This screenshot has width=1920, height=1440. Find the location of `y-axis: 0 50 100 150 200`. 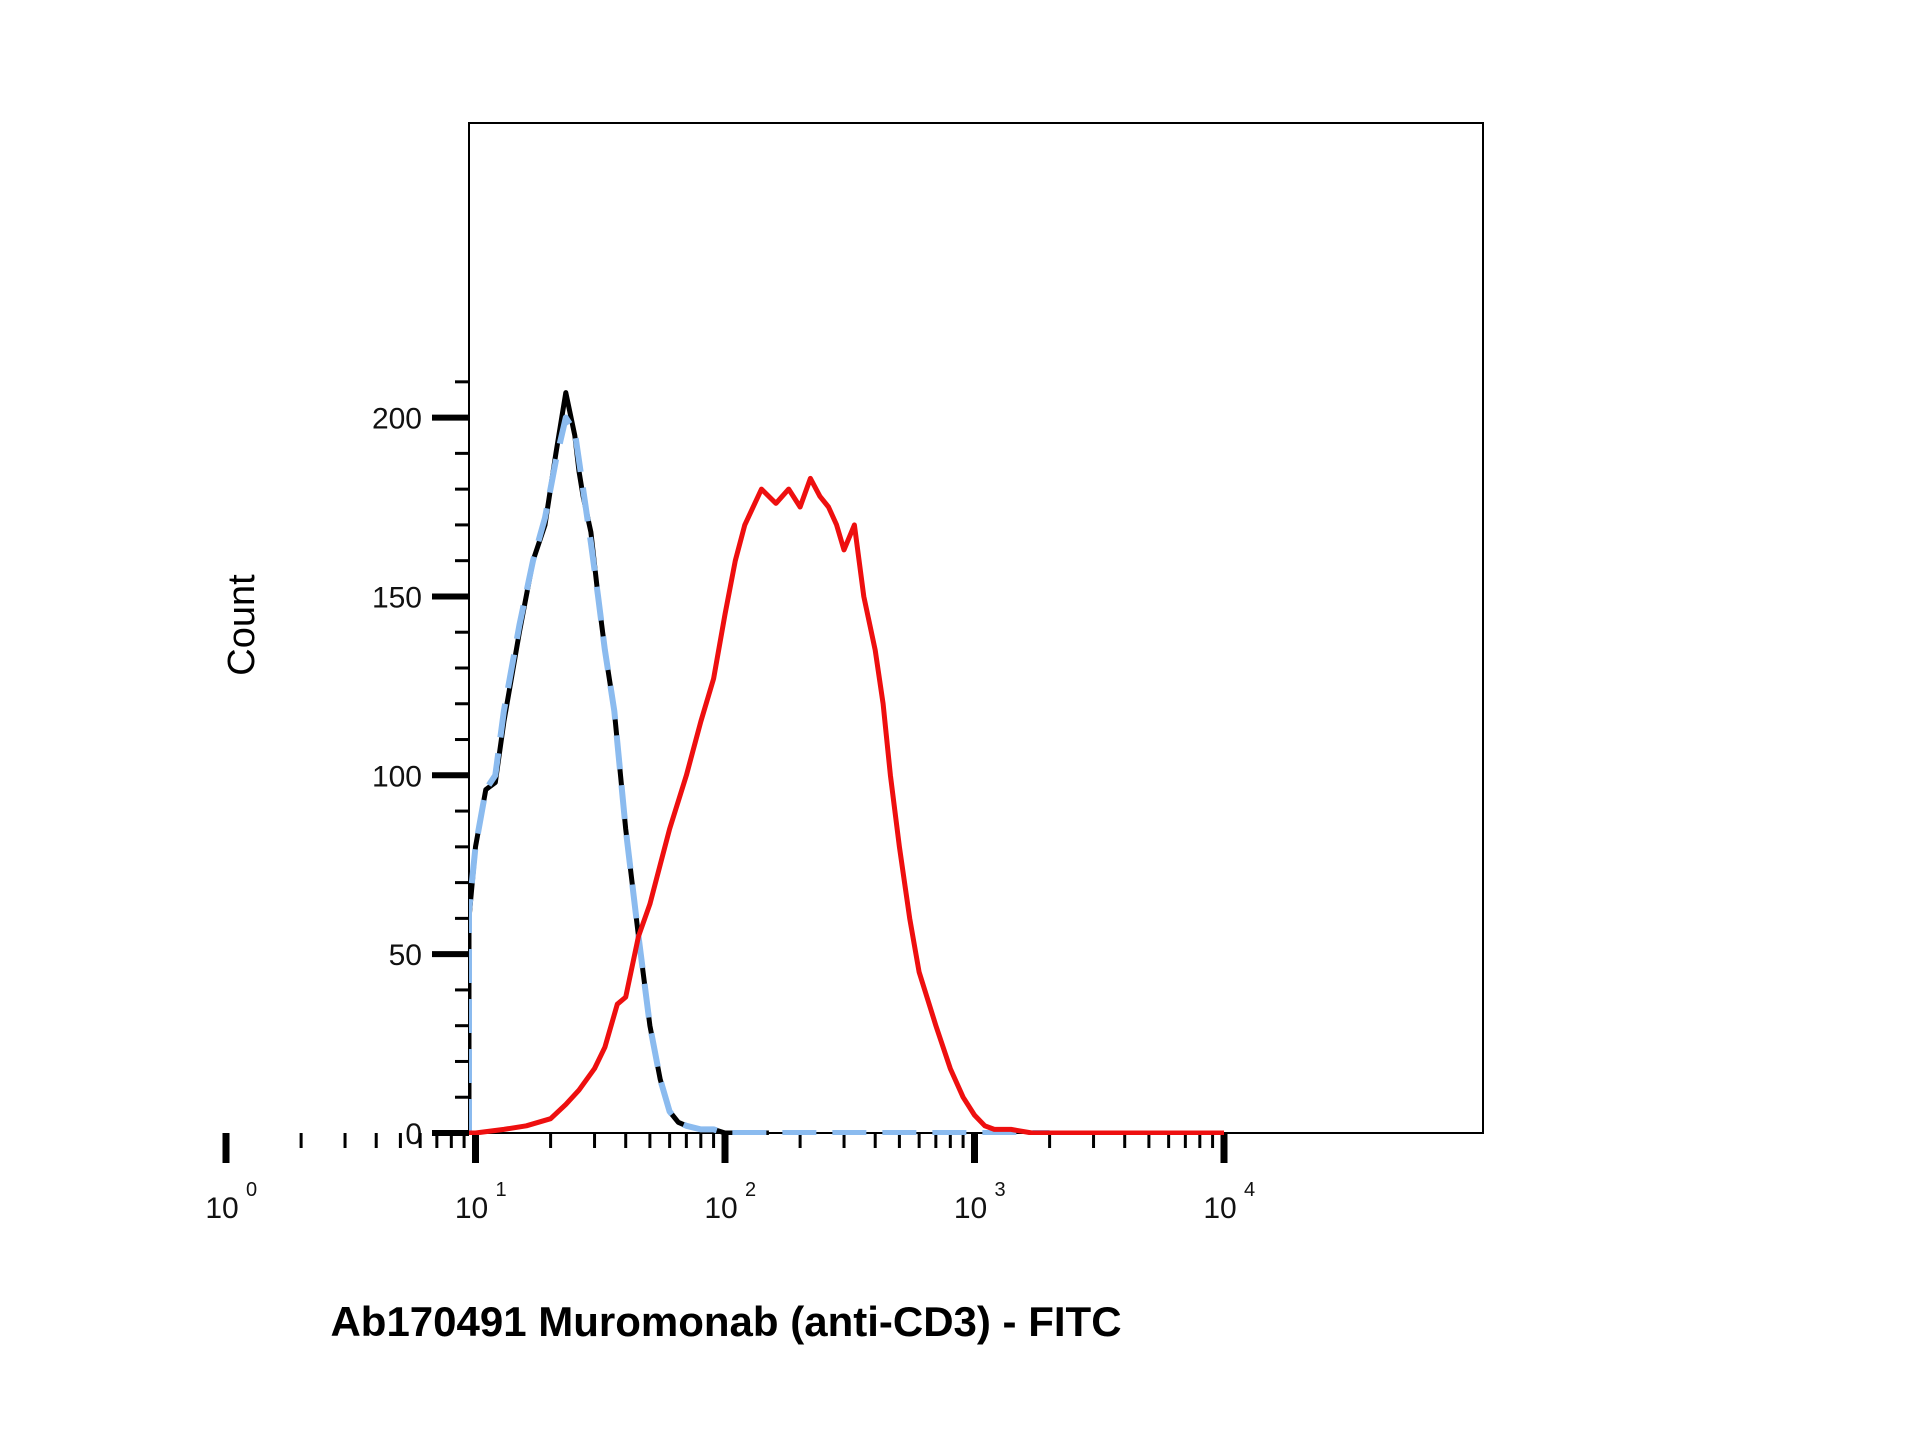

y-axis: 0 50 100 150 200 is located at coordinates (420, 765).